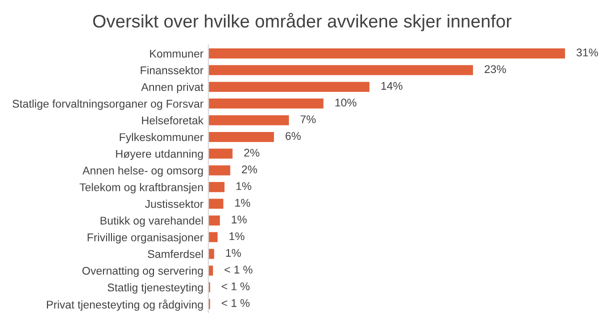  What do you see at coordinates (172, 88) in the screenshot?
I see `y-tick-label: Annen privat` at bounding box center [172, 88].